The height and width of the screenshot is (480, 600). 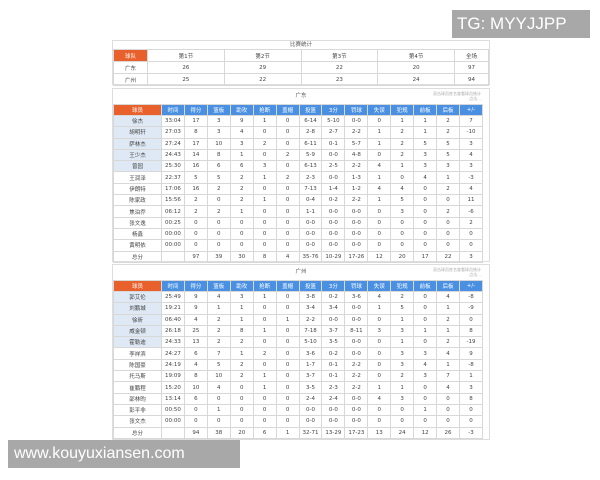 What do you see at coordinates (298, 143) in the screenshot?
I see `player-row: 萨林杰 27:24 17 10 3 2 0 6-11 0-1 5-7 1 2 5 5 3` at bounding box center [298, 143].